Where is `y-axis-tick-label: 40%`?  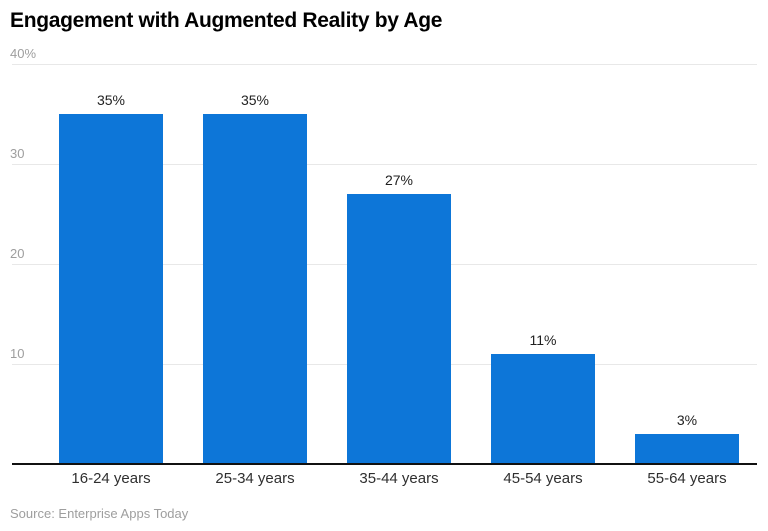 y-axis-tick-label: 40% is located at coordinates (23, 53).